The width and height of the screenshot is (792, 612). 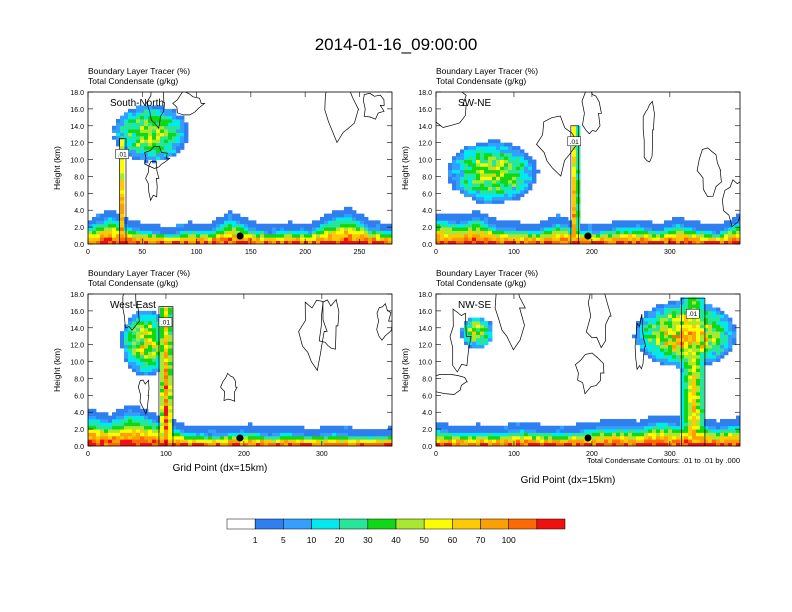 What do you see at coordinates (427, 447) in the screenshot?
I see `y-tick-label: 0.0` at bounding box center [427, 447].